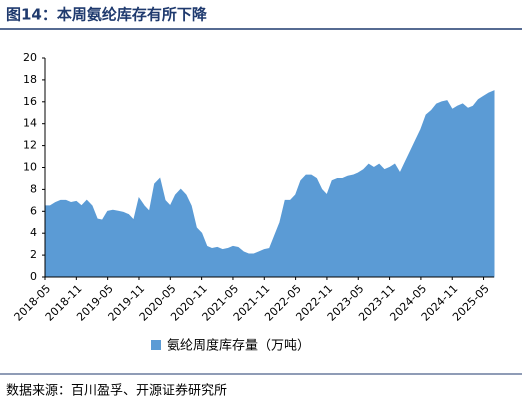 The image size is (522, 405). Describe the element at coordinates (116, 391) in the screenshot. I see `source: 数据来源：百川盈孚、开源证券研究所` at that location.